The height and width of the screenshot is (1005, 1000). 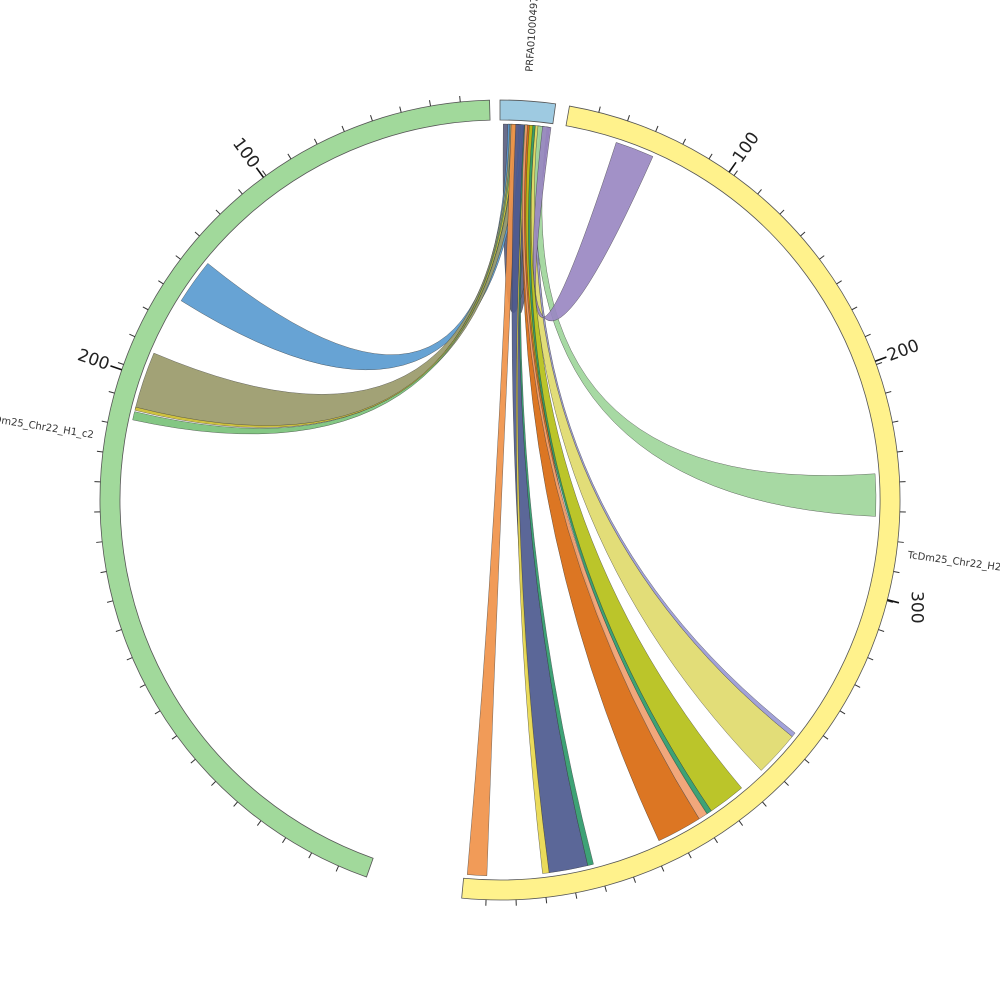 What do you see at coordinates (953, 563) in the screenshot?
I see `segment-label-h2: TcDm25_Chr22_H2_c3` at bounding box center [953, 563].